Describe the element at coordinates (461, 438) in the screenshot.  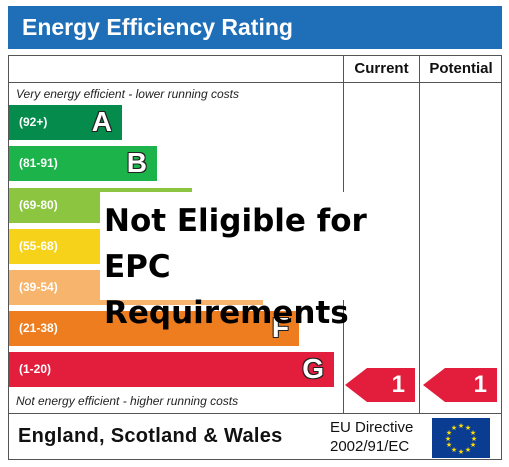
I see `eu-flag-icon: ★ ★ ★ ★ ★ ★ ★ ★ ★ ★ ★ ★` at that location.